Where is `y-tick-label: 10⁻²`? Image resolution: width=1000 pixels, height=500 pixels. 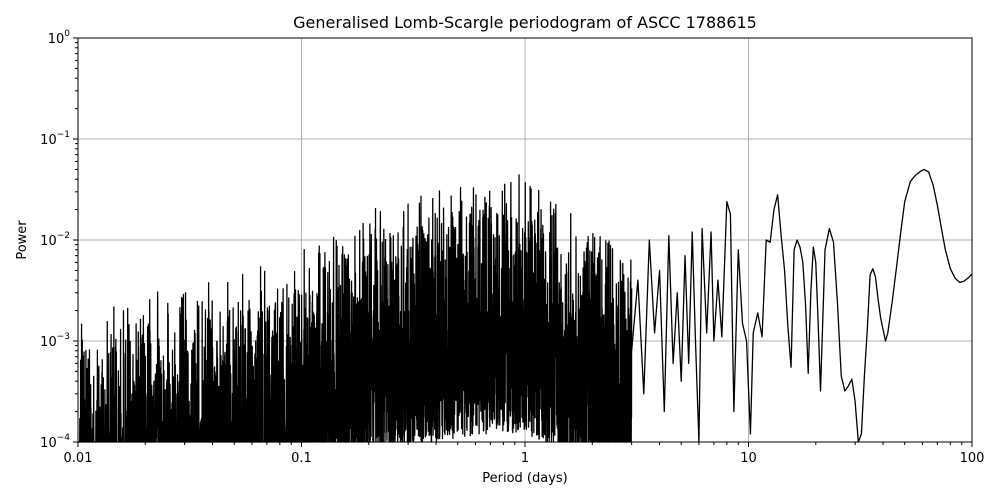
y-tick-label: 10⁻² is located at coordinates (55, 240).